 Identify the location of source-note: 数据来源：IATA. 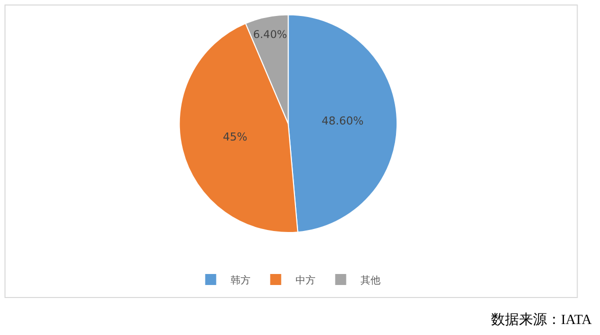
(542, 320).